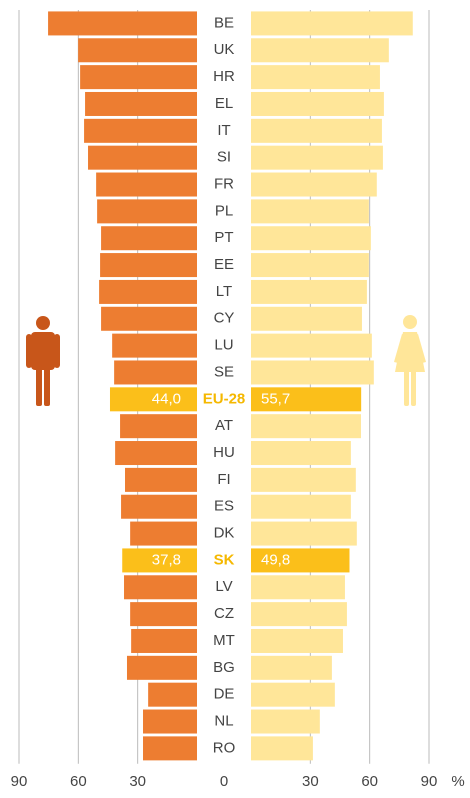 The height and width of the screenshot is (798, 470). Describe the element at coordinates (224, 667) in the screenshot. I see `category-label: BG` at that location.